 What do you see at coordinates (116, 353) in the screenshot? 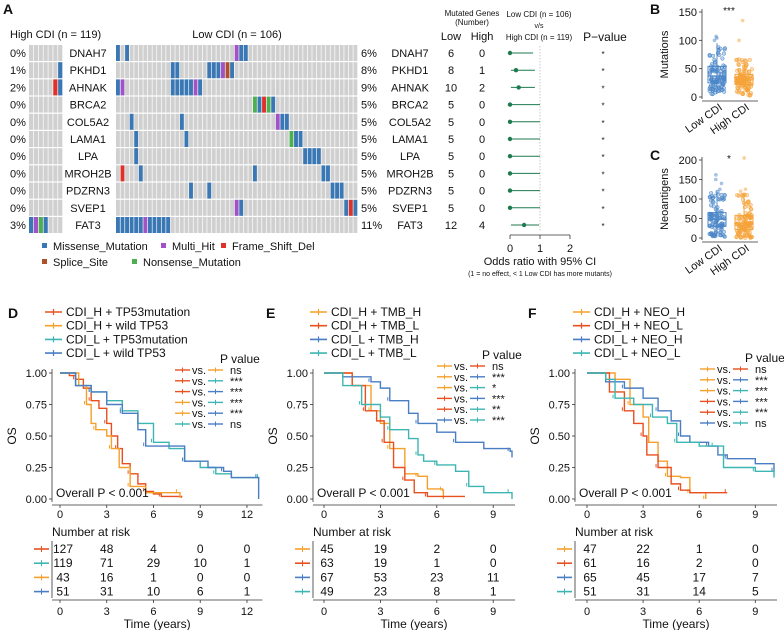
I see `legend-label: CDI_L + wild TP53` at bounding box center [116, 353].